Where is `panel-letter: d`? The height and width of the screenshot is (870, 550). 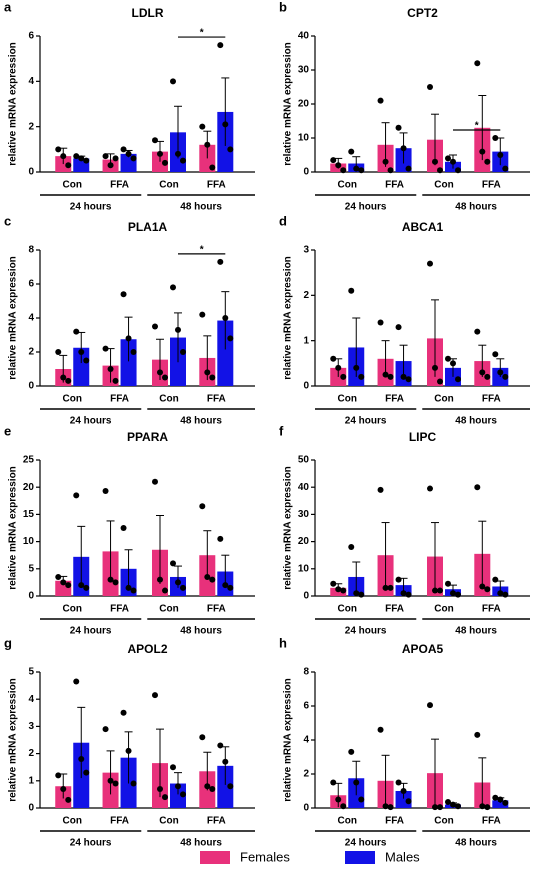
panel-letter: d is located at coordinates (283, 220).